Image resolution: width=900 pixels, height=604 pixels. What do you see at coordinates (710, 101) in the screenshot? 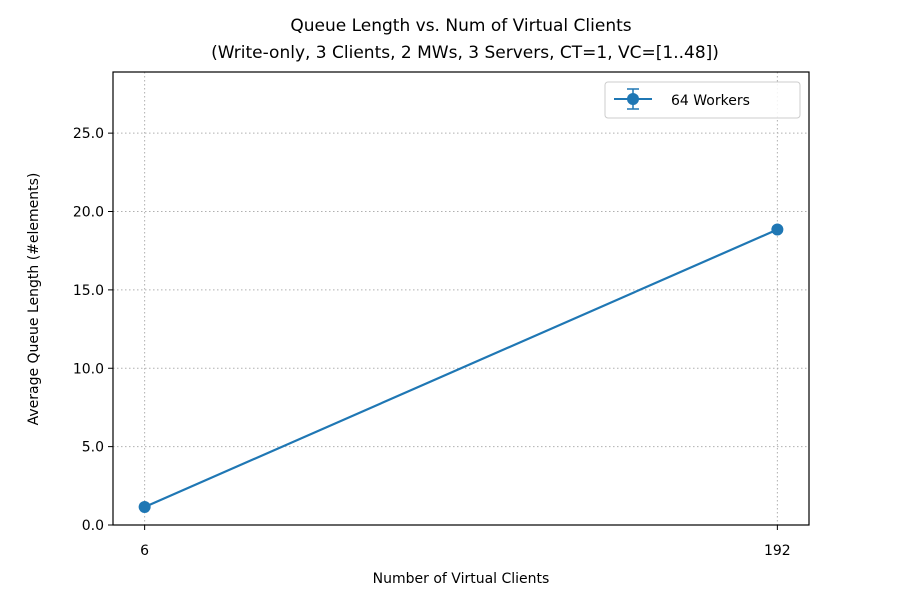
I see `legend-label: 64 Workers` at bounding box center [710, 101].